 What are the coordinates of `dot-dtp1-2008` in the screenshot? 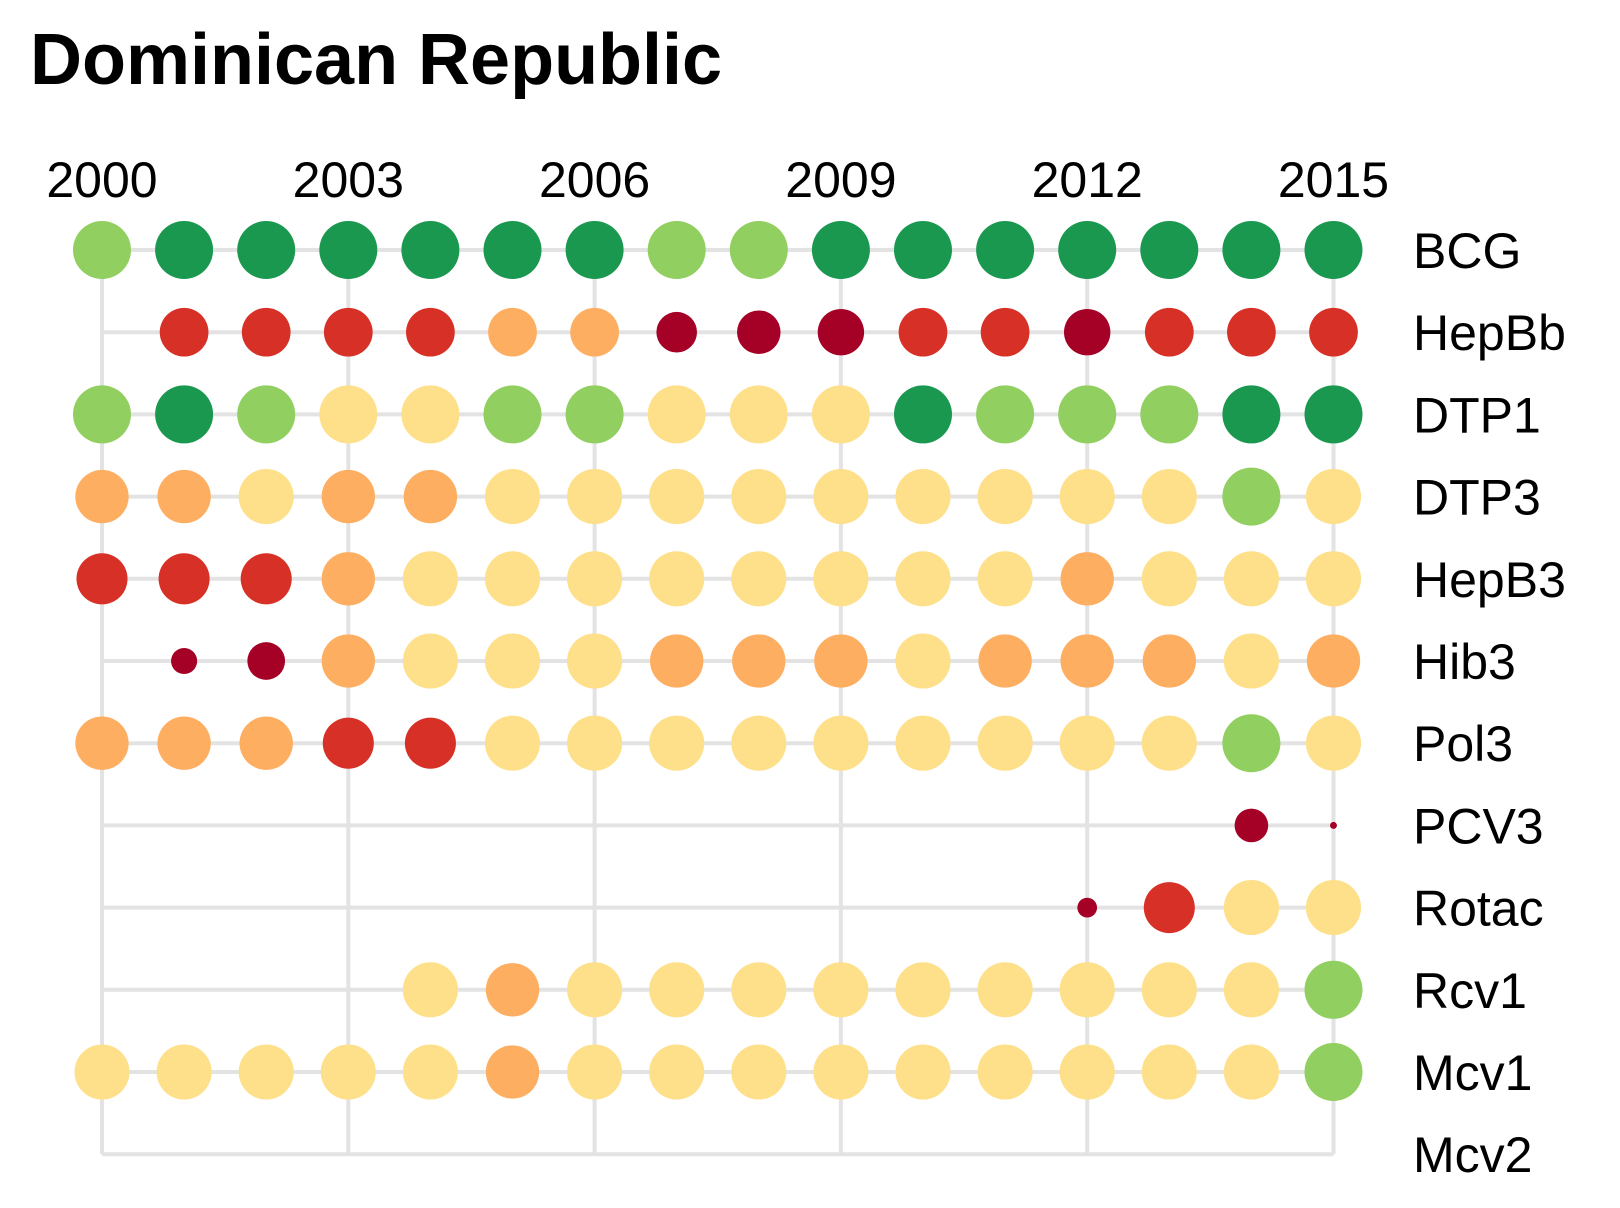 It's located at (758, 414).